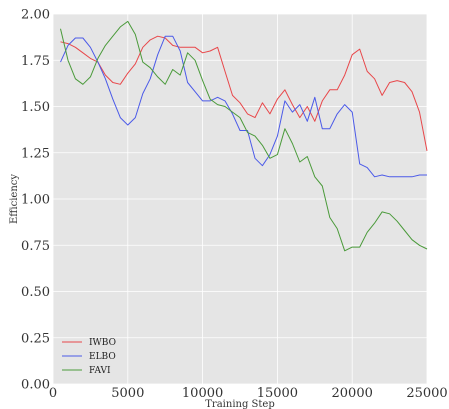 Image resolution: width=449 pixels, height=409 pixels. What do you see at coordinates (248, 393) in the screenshot?
I see `x-axis-ticks: 0 5000 10000 15000 20000 25000` at bounding box center [248, 393].